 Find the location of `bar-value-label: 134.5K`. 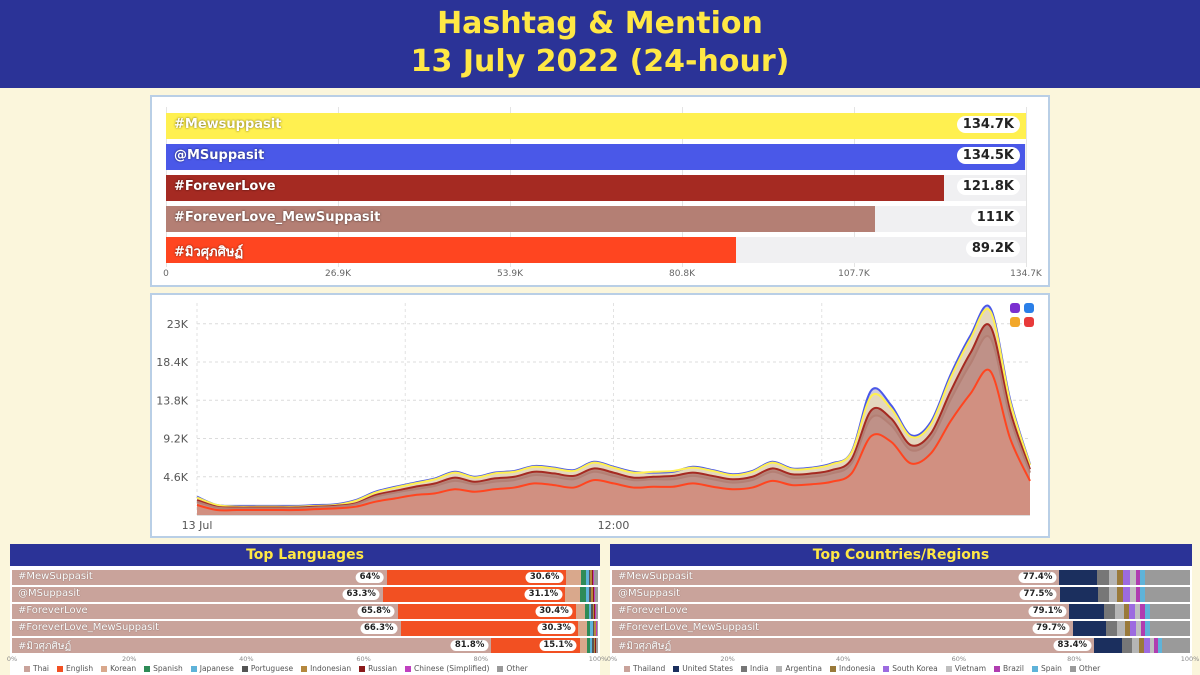

bar-value-label: 134.5K is located at coordinates (988, 155).